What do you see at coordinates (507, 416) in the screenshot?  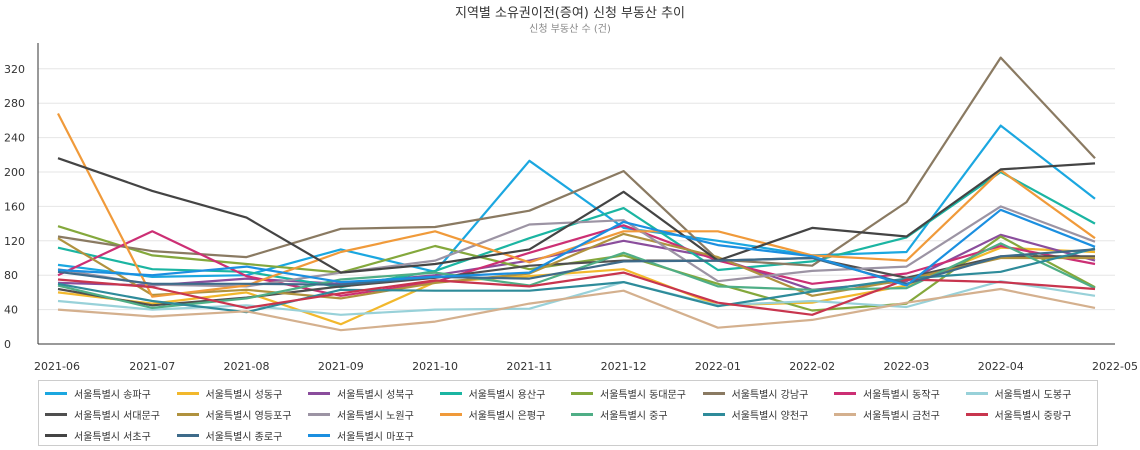 I see `legend-label: 서울특별시 은평구` at bounding box center [507, 416].